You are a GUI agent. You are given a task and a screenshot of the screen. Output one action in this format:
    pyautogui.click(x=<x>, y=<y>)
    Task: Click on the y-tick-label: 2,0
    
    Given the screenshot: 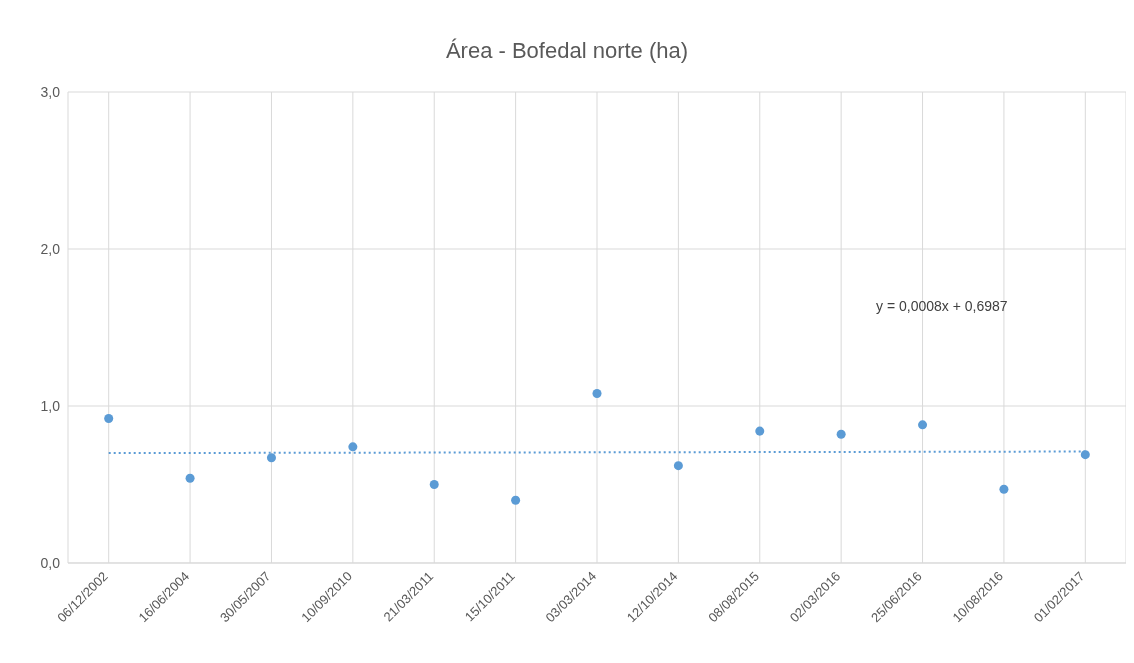 What is the action you would take?
    pyautogui.click(x=50, y=248)
    